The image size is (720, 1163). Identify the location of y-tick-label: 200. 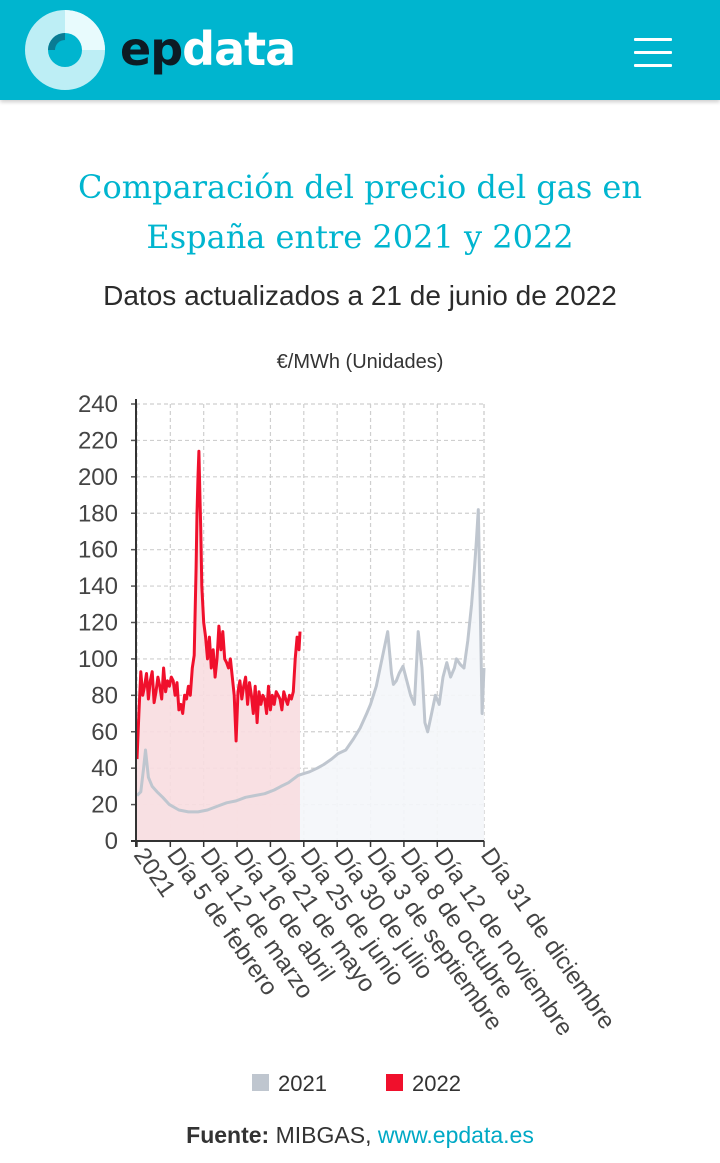
(98, 477).